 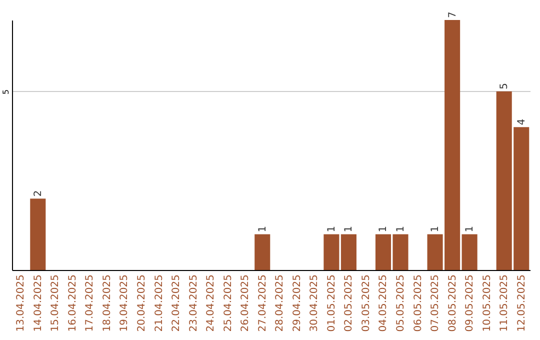 I want to click on x-tick-label: 02.05.2025, so click(x=349, y=303).